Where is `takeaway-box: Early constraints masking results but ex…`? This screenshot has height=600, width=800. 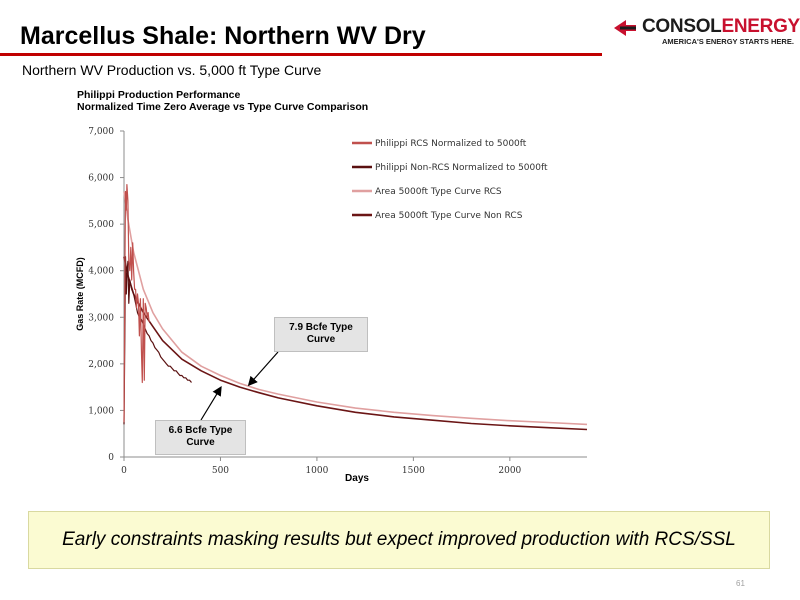 takeaway-box: Early constraints masking results but ex… is located at coordinates (399, 540).